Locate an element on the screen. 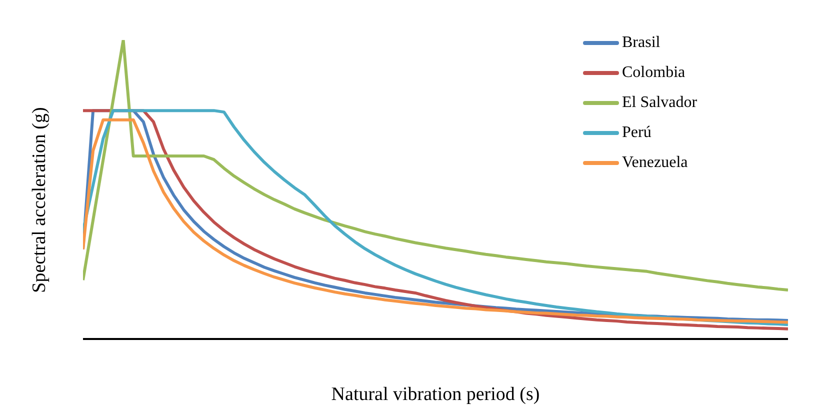 This screenshot has width=818, height=417. legend-label: Venezuela is located at coordinates (655, 163).